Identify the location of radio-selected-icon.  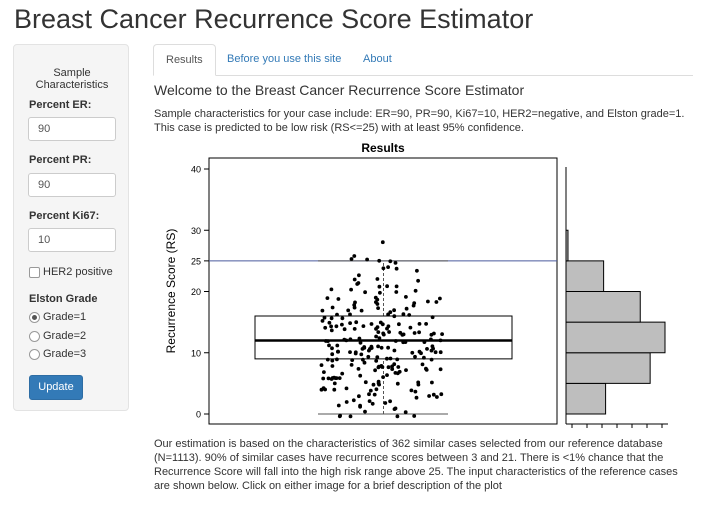
(34, 317).